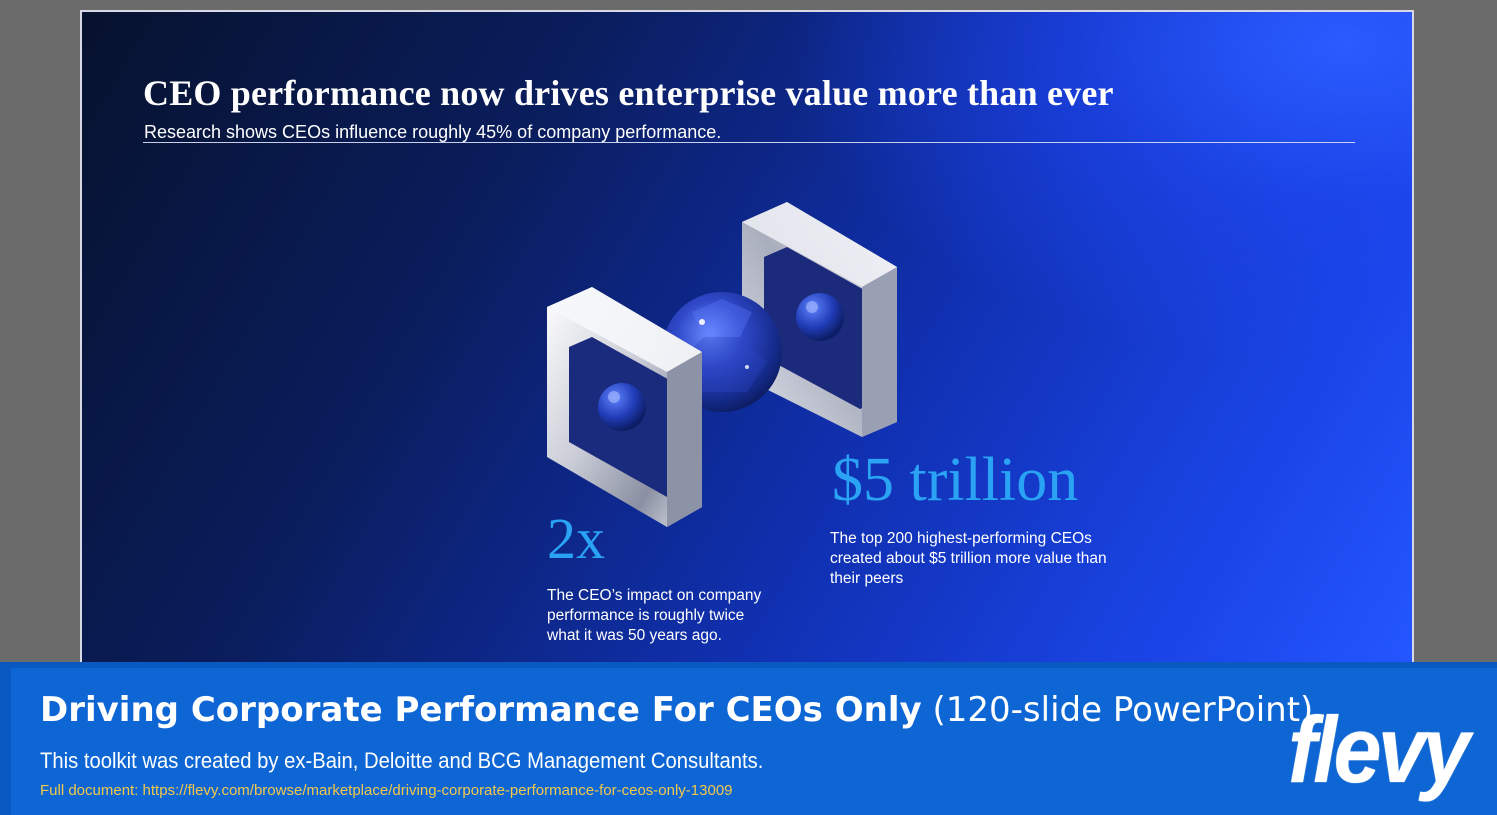  What do you see at coordinates (1379, 749) in the screenshot?
I see `flevy-logo: flevy` at bounding box center [1379, 749].